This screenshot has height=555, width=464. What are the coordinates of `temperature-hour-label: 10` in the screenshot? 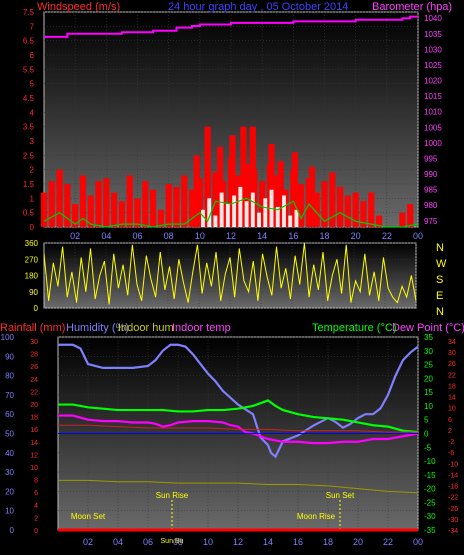 It's located at (208, 542).